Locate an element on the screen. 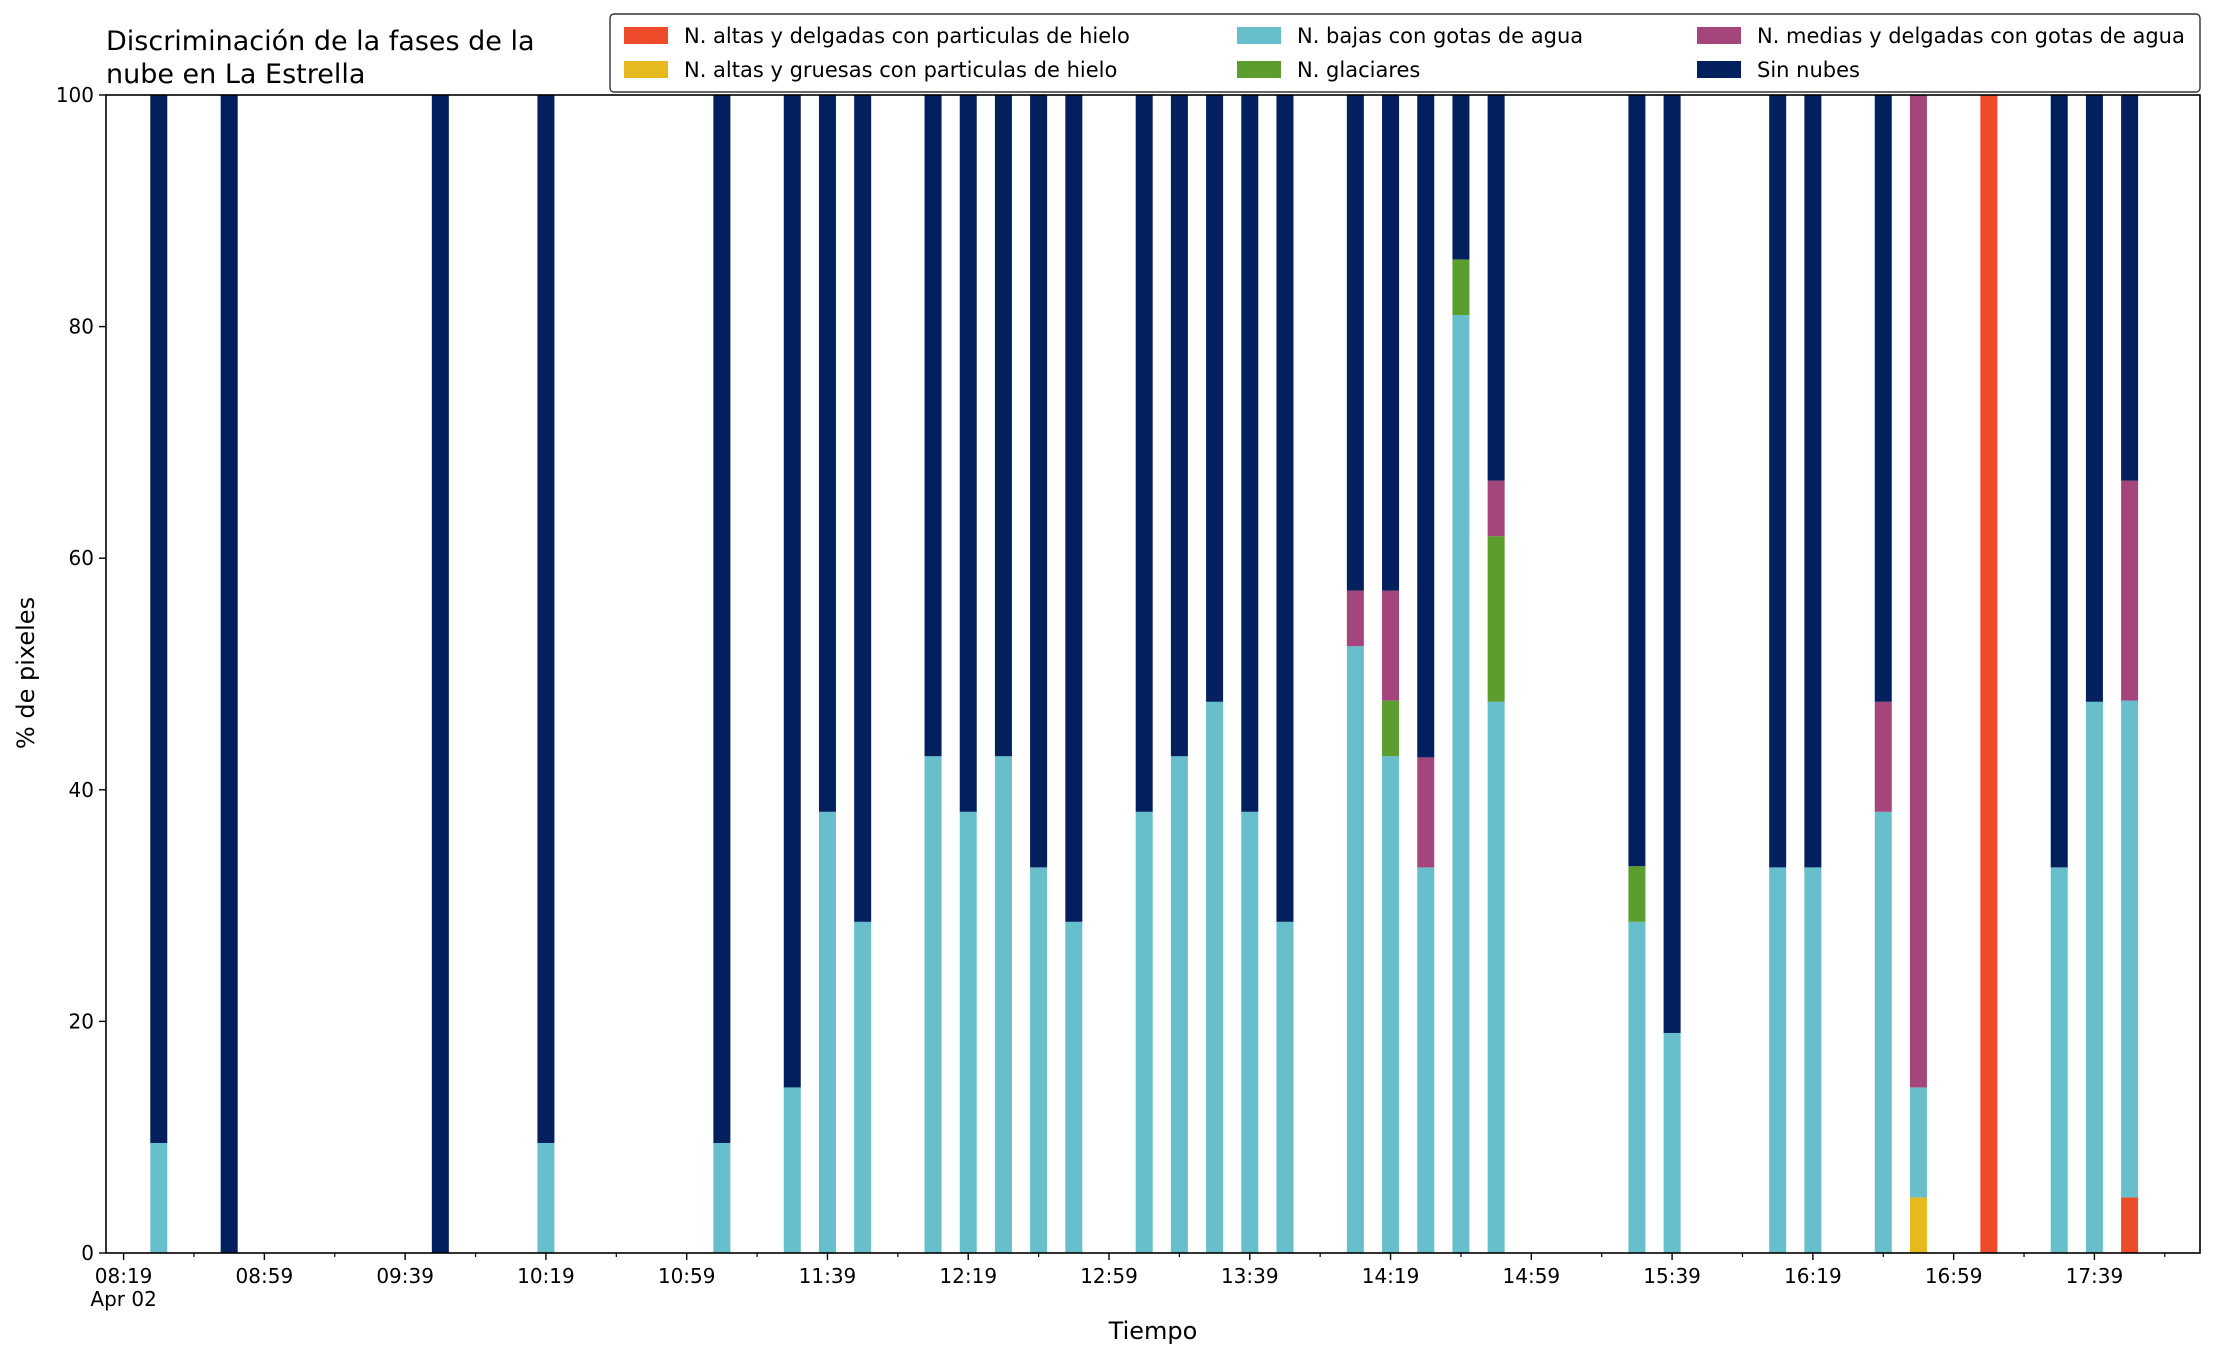  x-tick-label: 10:59 is located at coordinates (687, 1276).